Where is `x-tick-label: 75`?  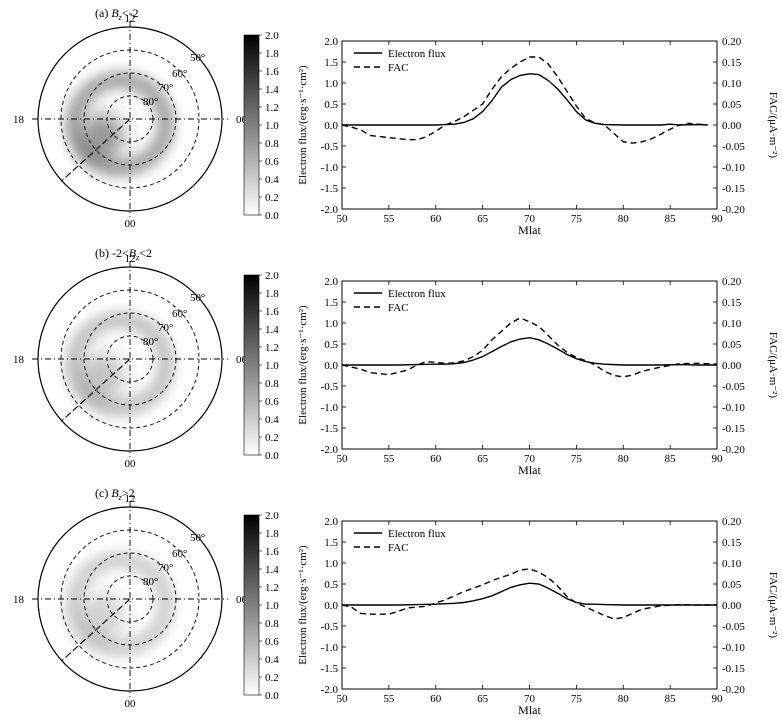
x-tick-label: 75 is located at coordinates (577, 459).